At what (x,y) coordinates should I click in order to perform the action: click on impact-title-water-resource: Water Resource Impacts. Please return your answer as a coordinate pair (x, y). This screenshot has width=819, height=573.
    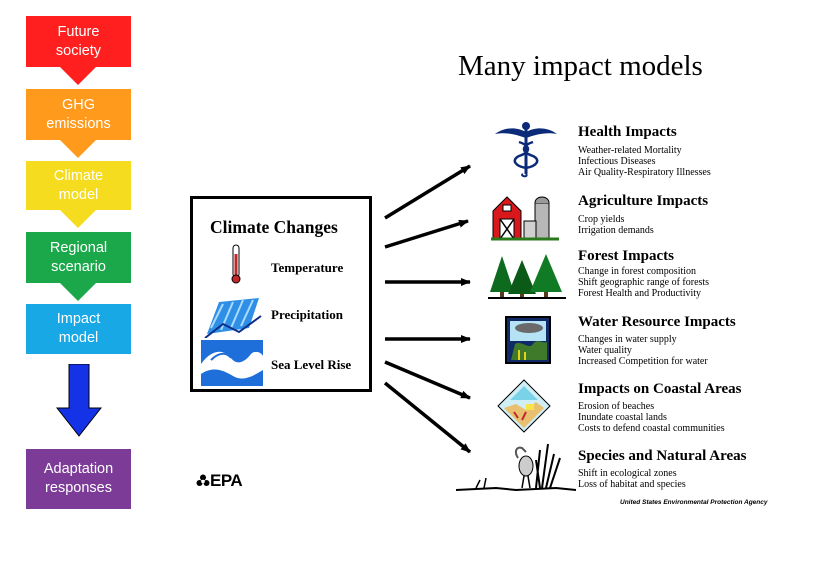
    Looking at the image, I should click on (657, 322).